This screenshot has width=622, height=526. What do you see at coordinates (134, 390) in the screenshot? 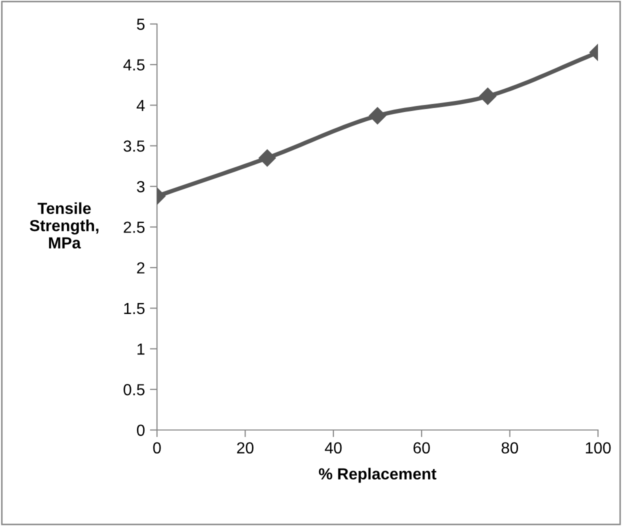
I see `y-tick-label: 0.5` at bounding box center [134, 390].